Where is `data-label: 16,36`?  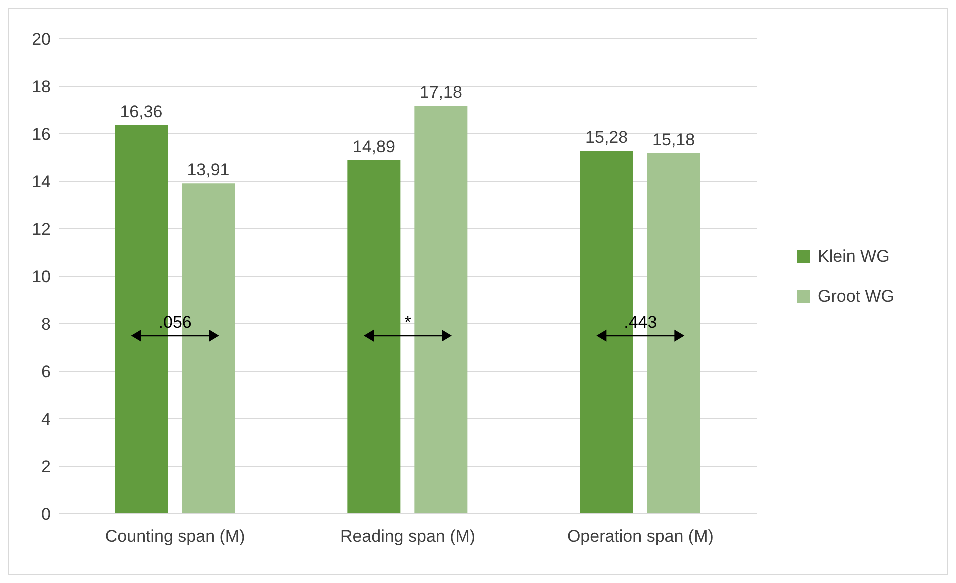 data-label: 16,36 is located at coordinates (141, 112).